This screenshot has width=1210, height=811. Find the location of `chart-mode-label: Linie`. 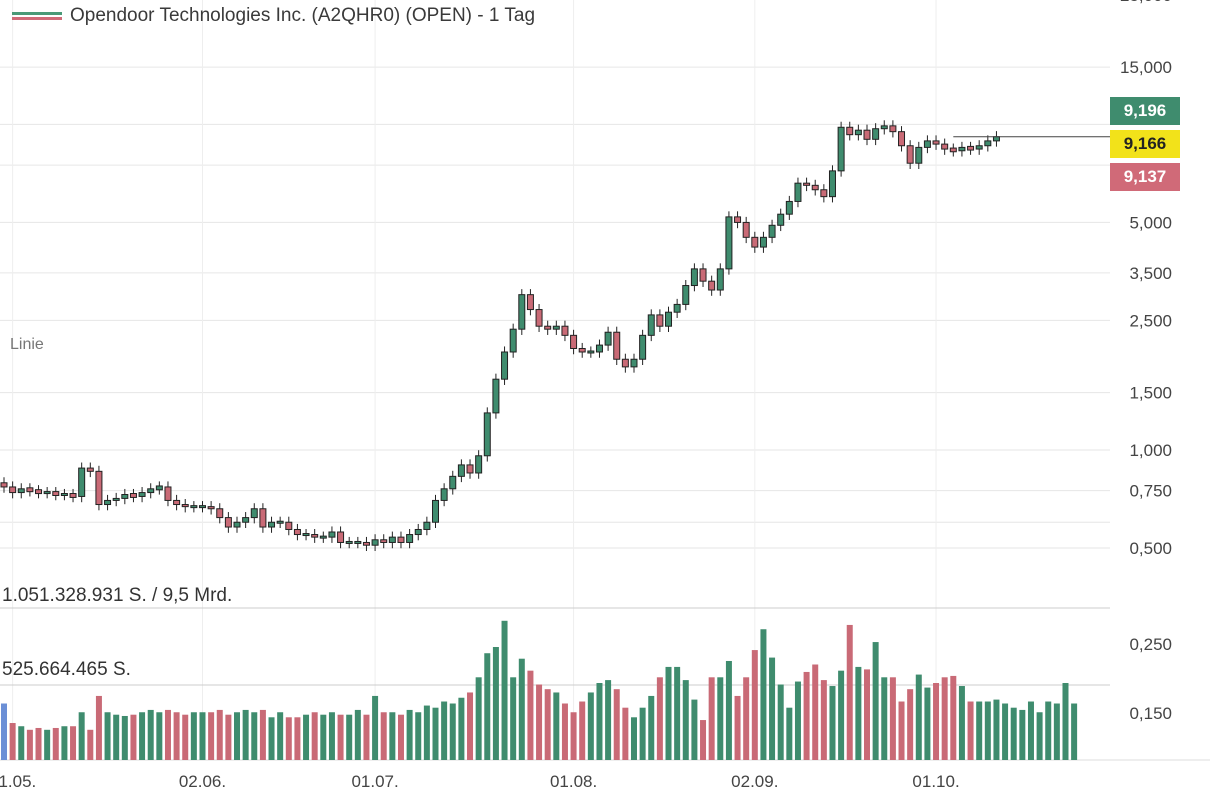

chart-mode-label: Linie is located at coordinates (27, 344).